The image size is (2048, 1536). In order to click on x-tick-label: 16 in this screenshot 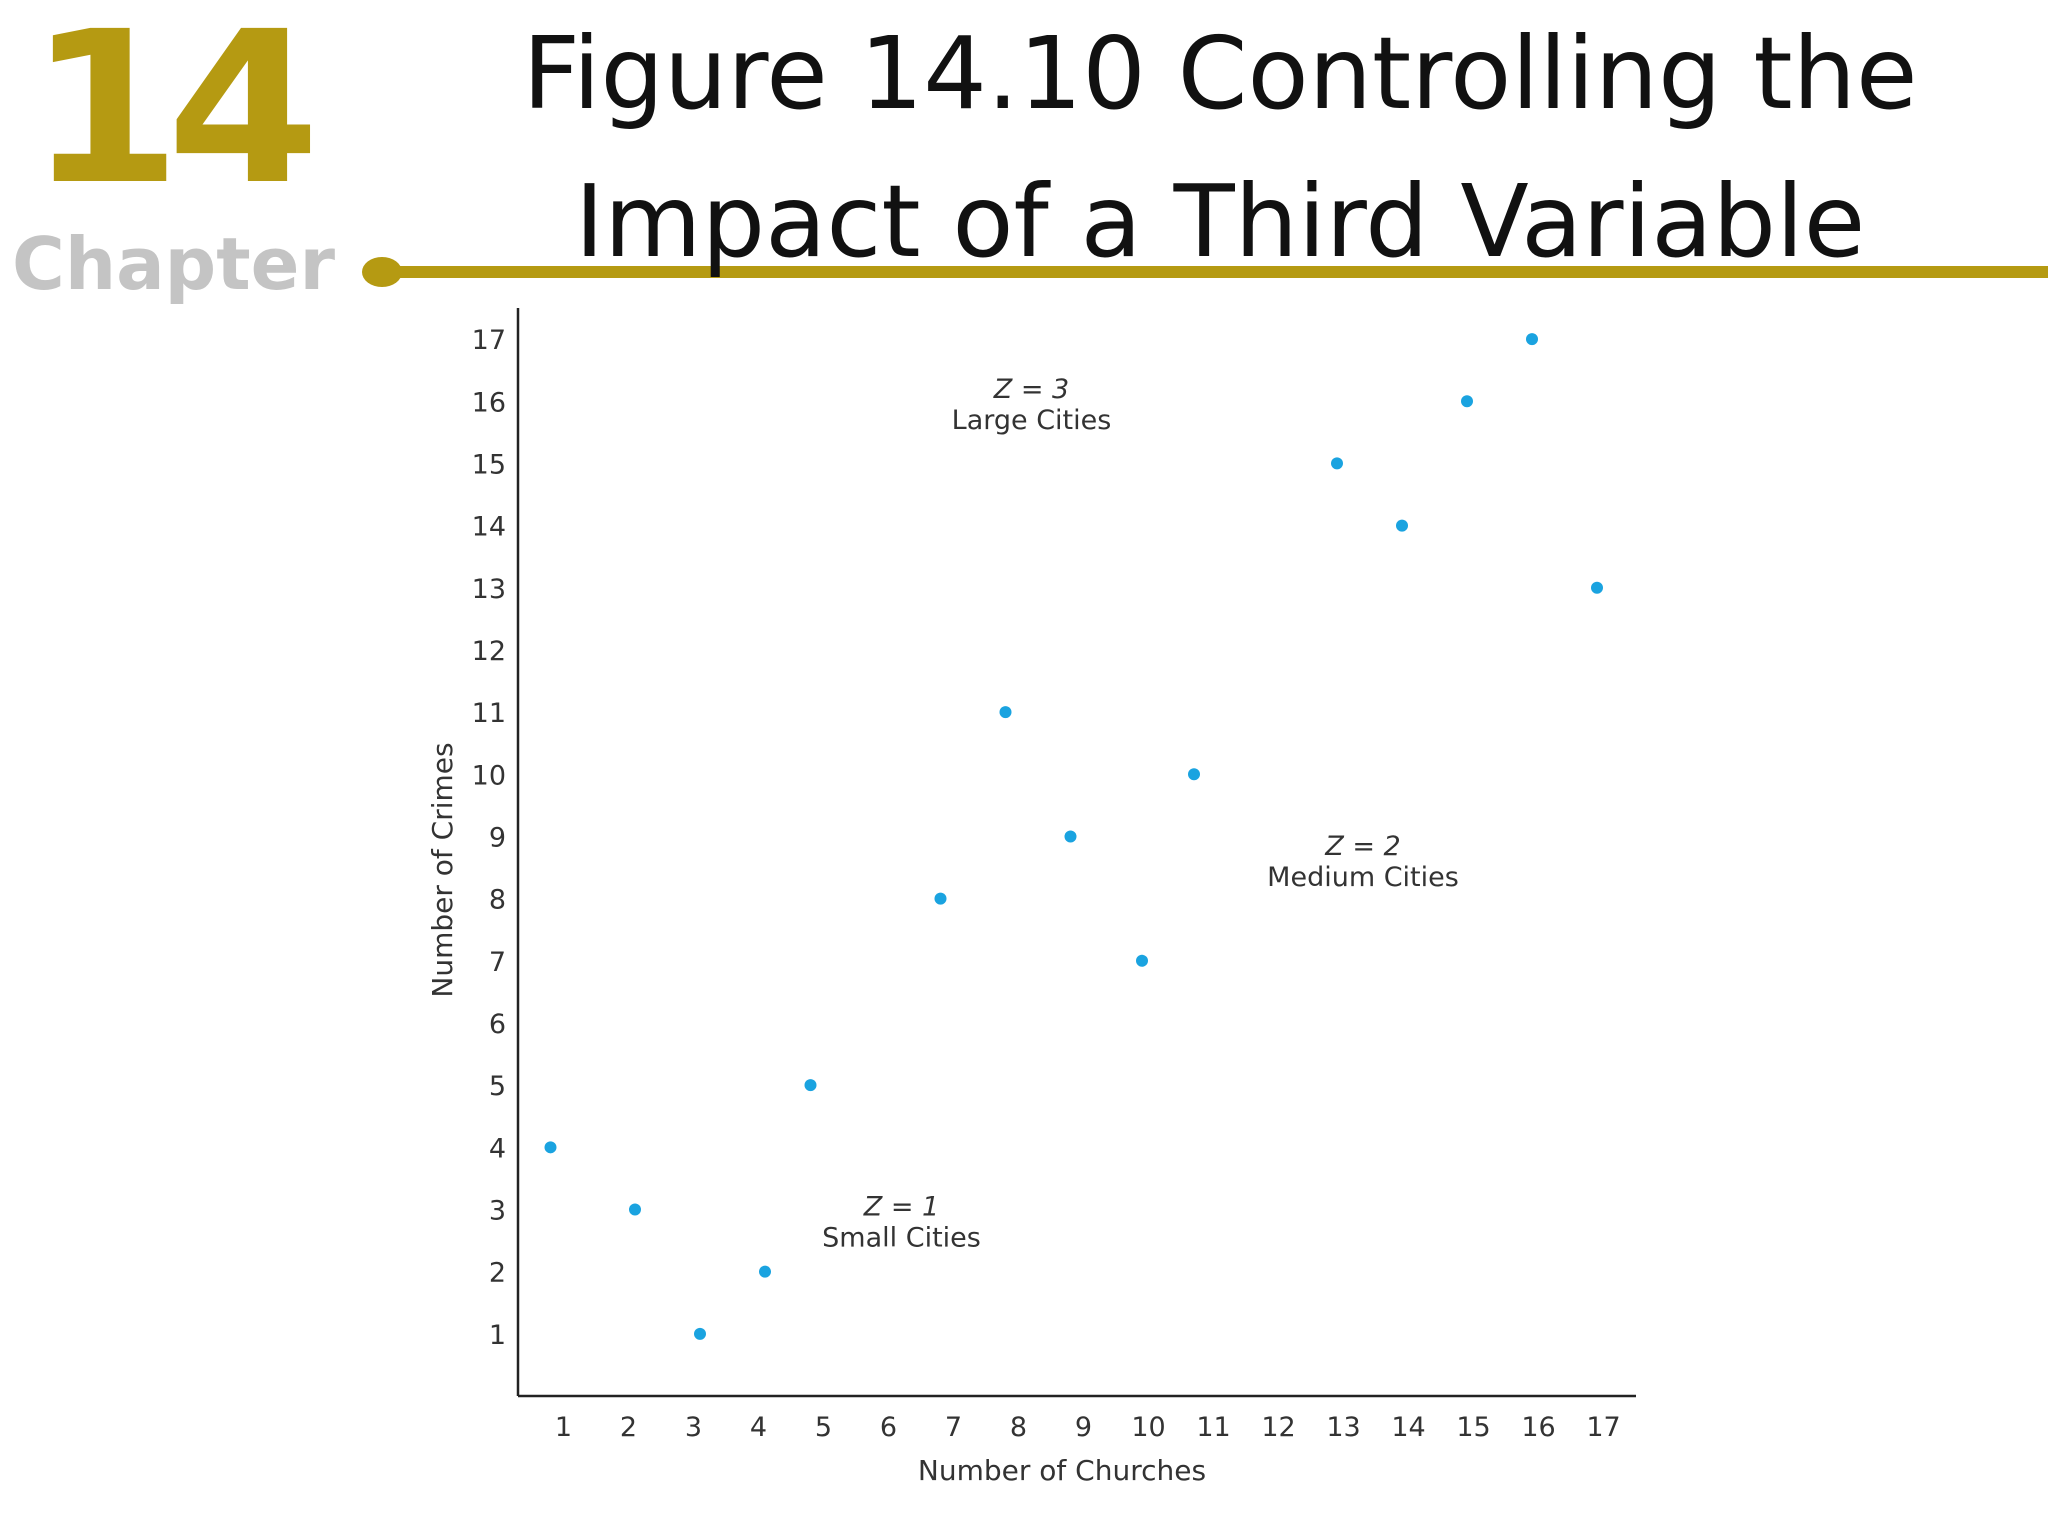, I will do `click(1538, 1427)`.